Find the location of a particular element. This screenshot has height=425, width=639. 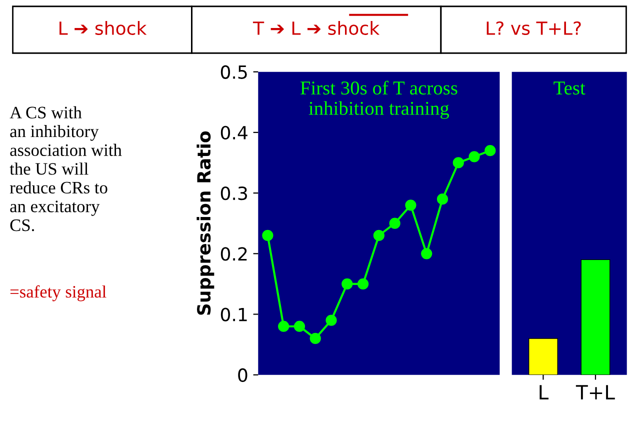

y-tick-label: 0 is located at coordinates (243, 375).